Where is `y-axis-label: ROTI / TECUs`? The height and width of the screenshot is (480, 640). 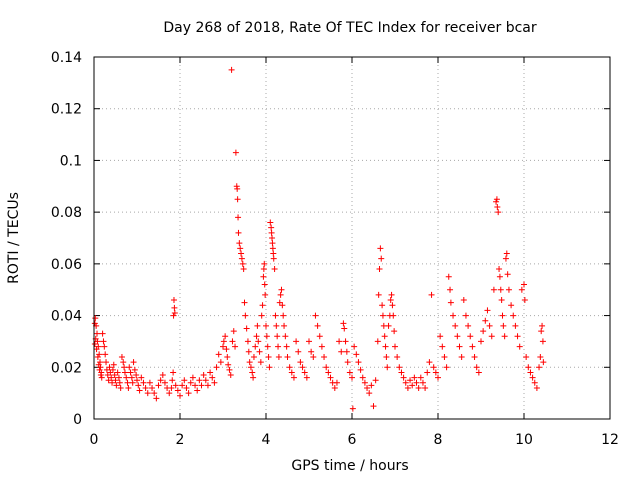 y-axis-label: ROTI / TECUs is located at coordinates (14, 238).